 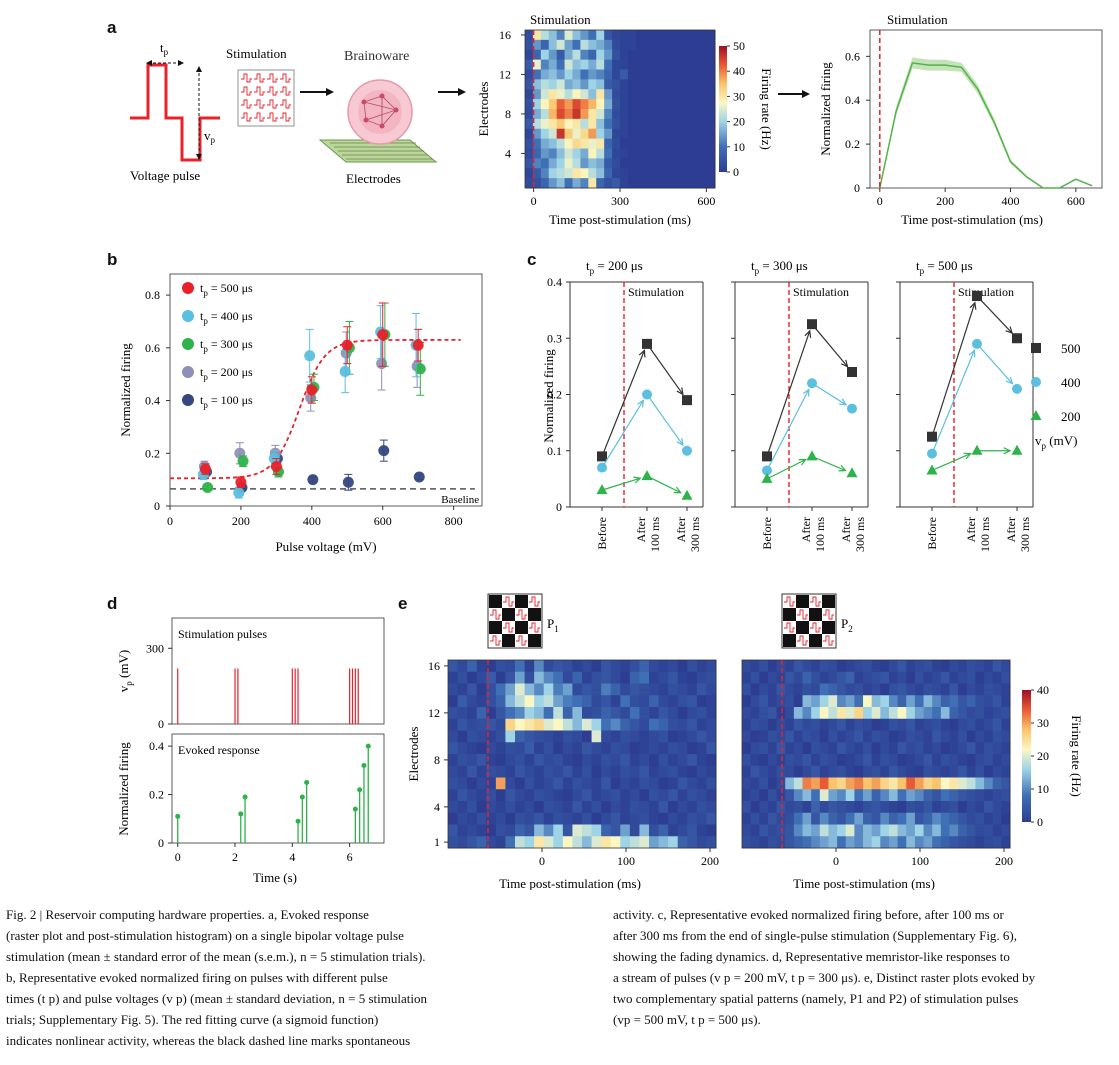 What do you see at coordinates (802, 640) in the screenshot?
I see `pattern-pulse-icon` at bounding box center [802, 640].